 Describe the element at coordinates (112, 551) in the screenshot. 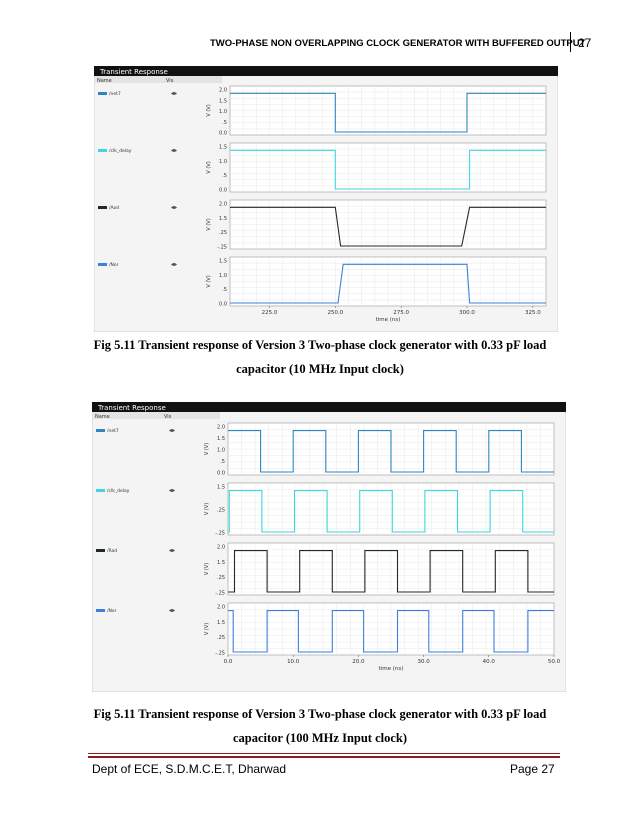

I see `legend-label: /Rad` at that location.